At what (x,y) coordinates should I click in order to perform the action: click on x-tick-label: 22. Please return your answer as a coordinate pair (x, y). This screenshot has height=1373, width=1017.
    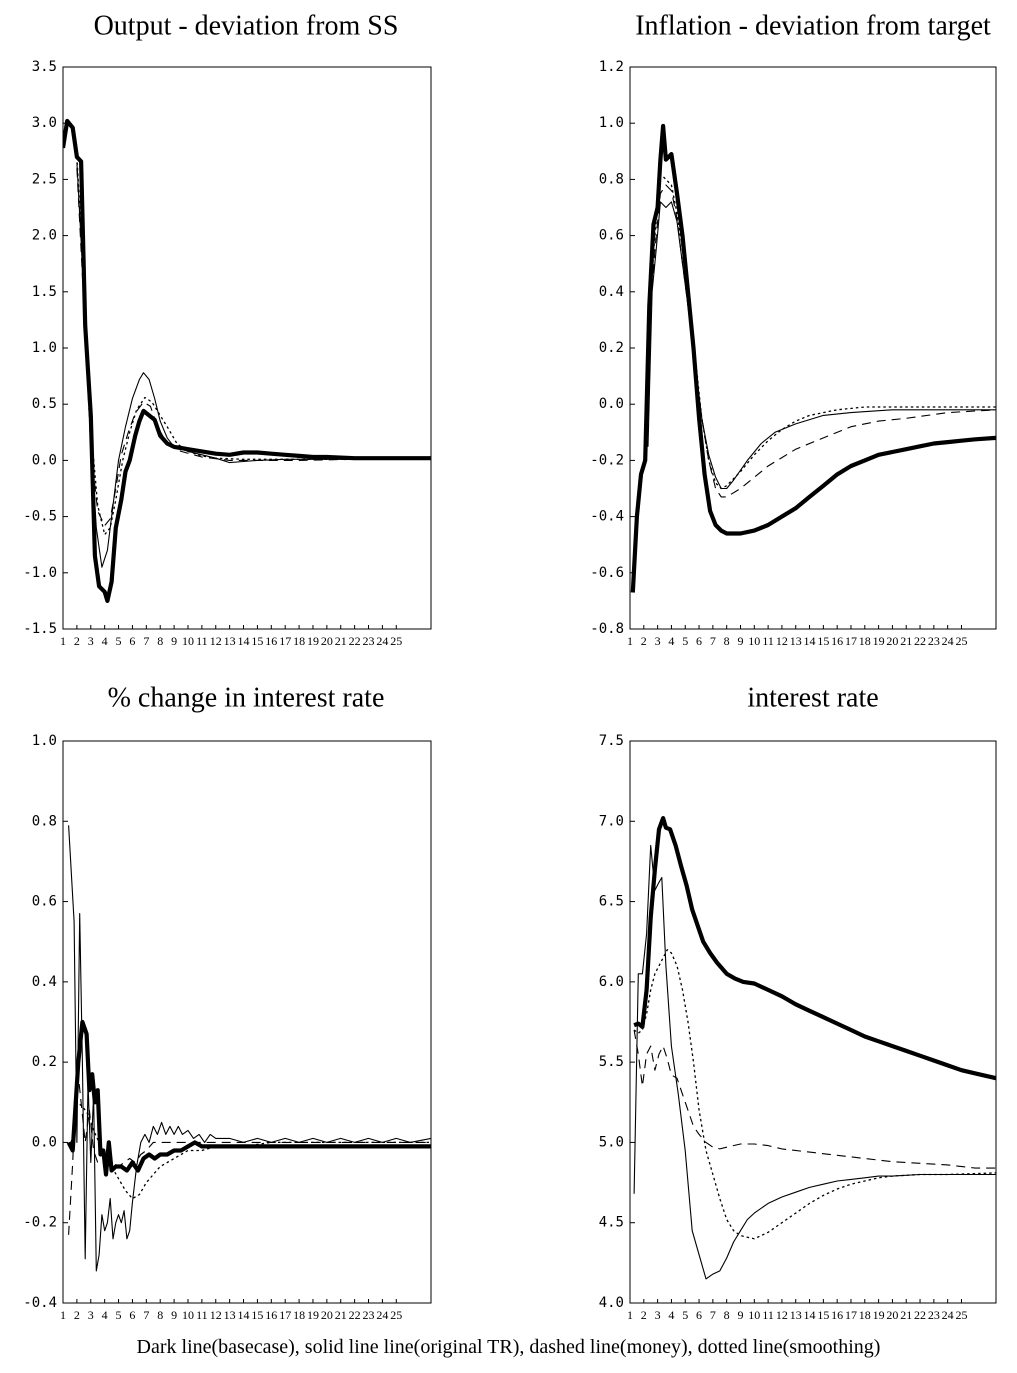
    Looking at the image, I should click on (920, 641).